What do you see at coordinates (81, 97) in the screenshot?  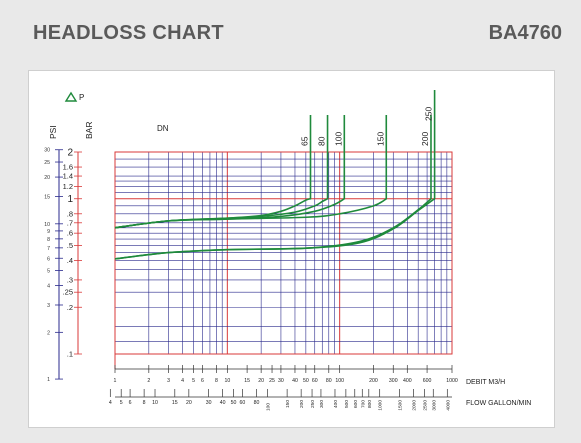 I see `delta-p-label: P` at bounding box center [81, 97].